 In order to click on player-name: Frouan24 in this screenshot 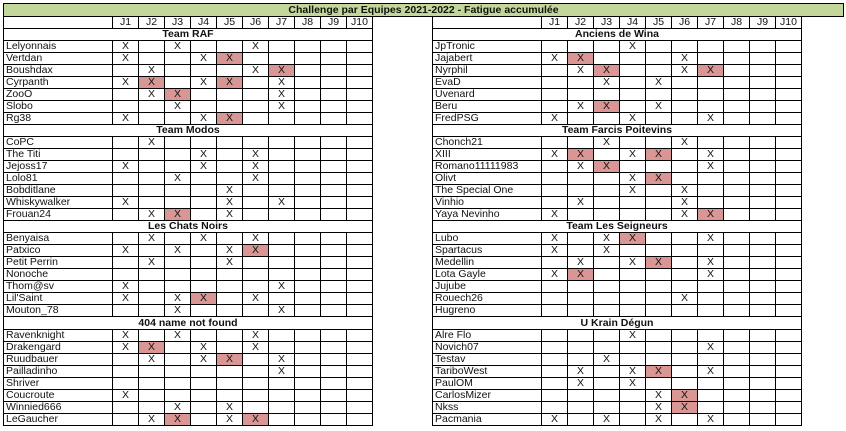, I will do `click(58, 214)`.